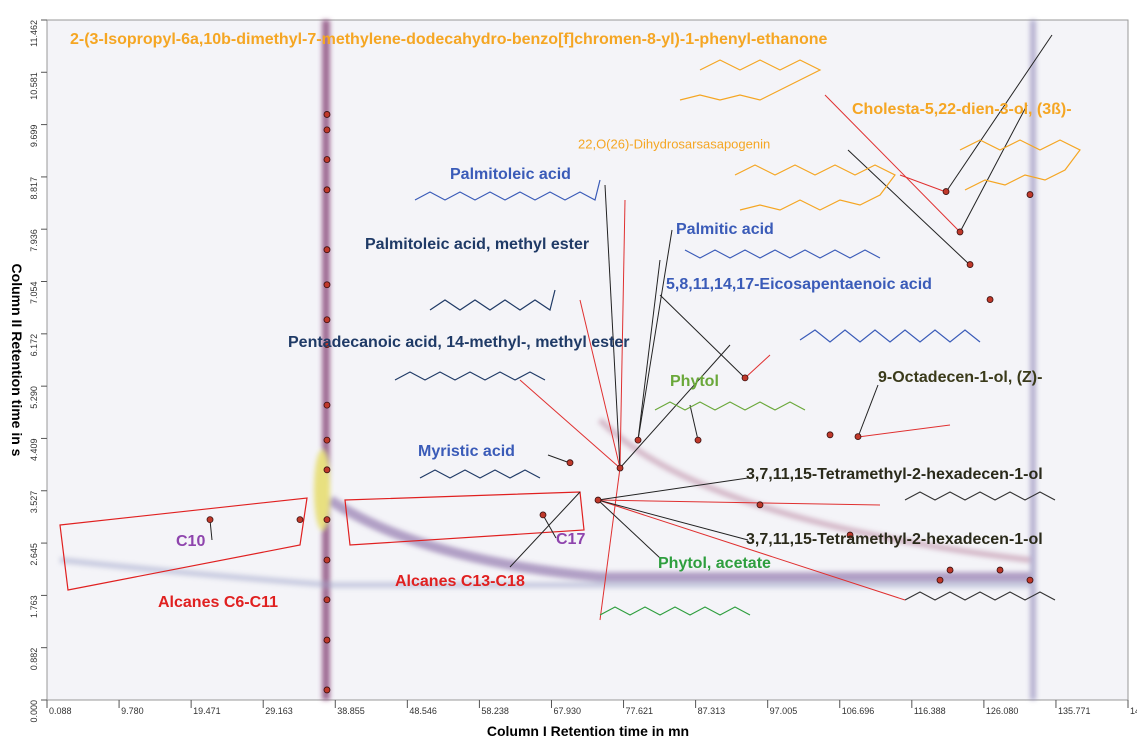  What do you see at coordinates (1002, 711) in the screenshot?
I see `x-tick-label: 126.080` at bounding box center [1002, 711].